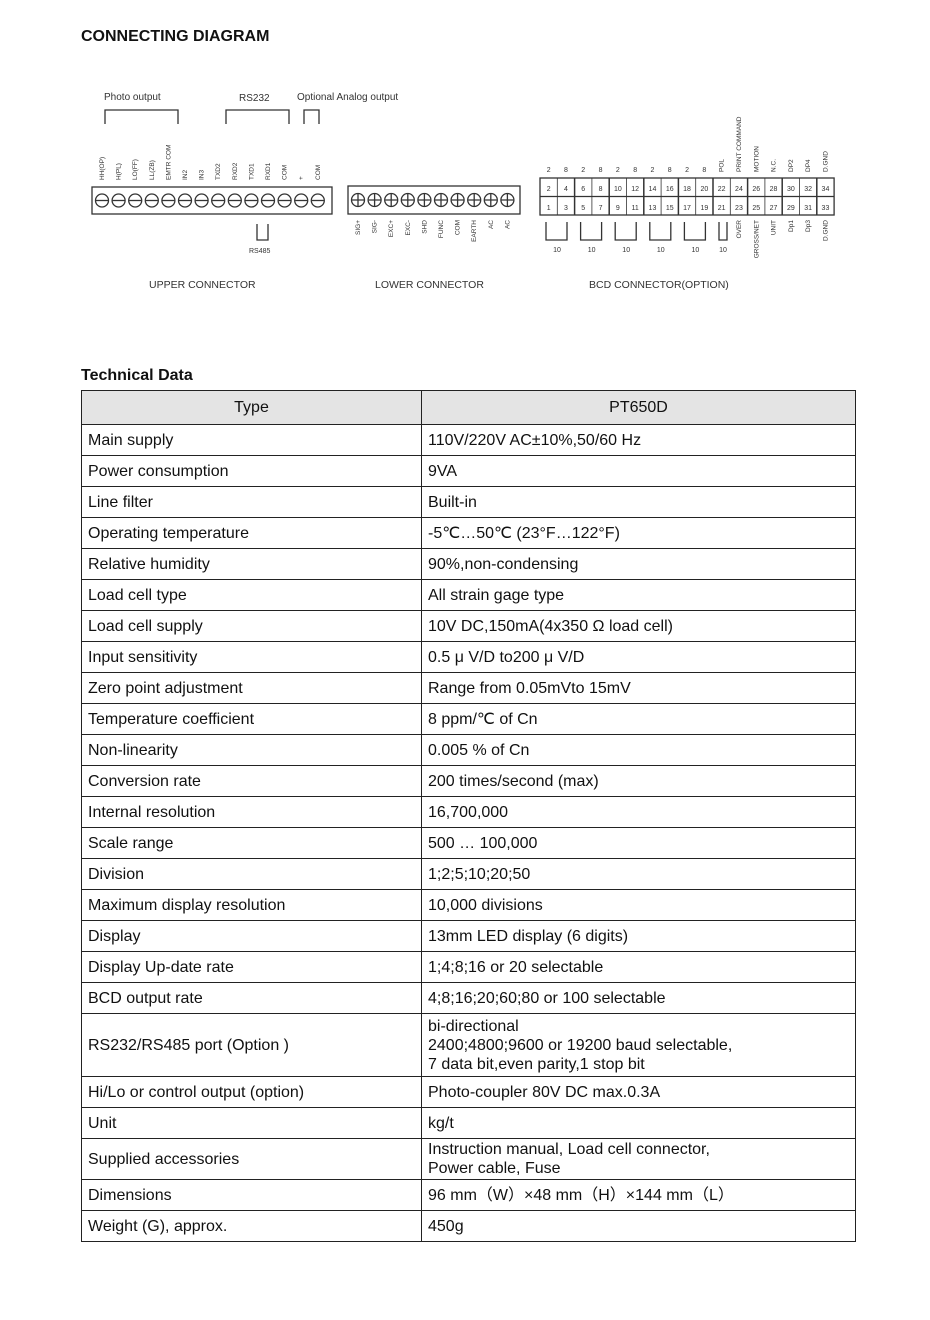 Image resolution: width=930 pixels, height=1320 pixels. I want to click on table-row: Scale range 500 … 100,000, so click(468, 843).